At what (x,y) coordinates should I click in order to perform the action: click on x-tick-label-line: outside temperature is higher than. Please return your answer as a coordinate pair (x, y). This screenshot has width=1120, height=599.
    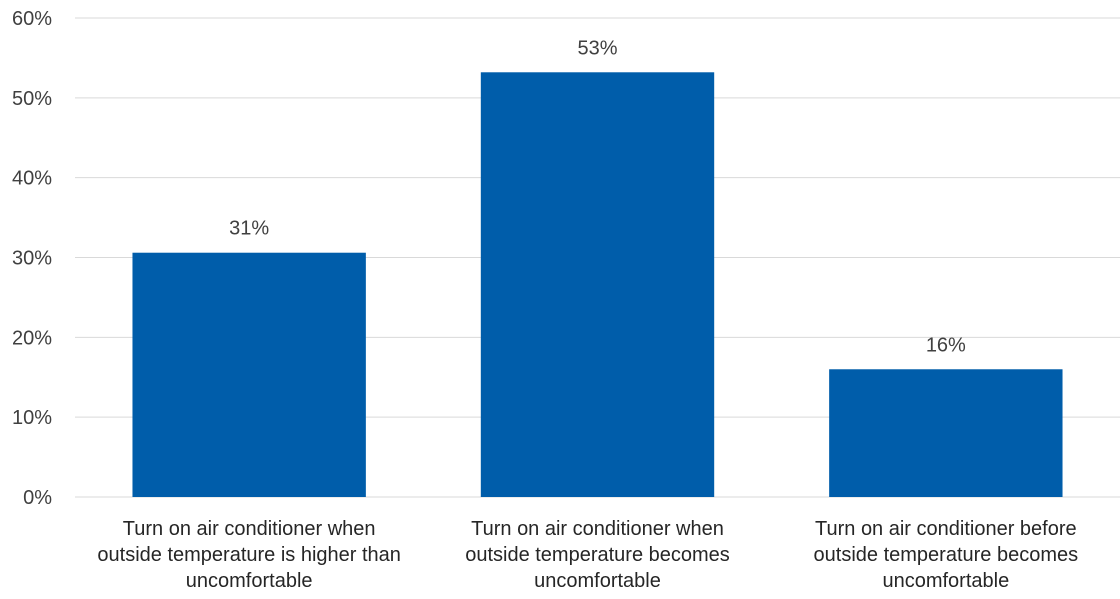
    Looking at the image, I should click on (249, 555).